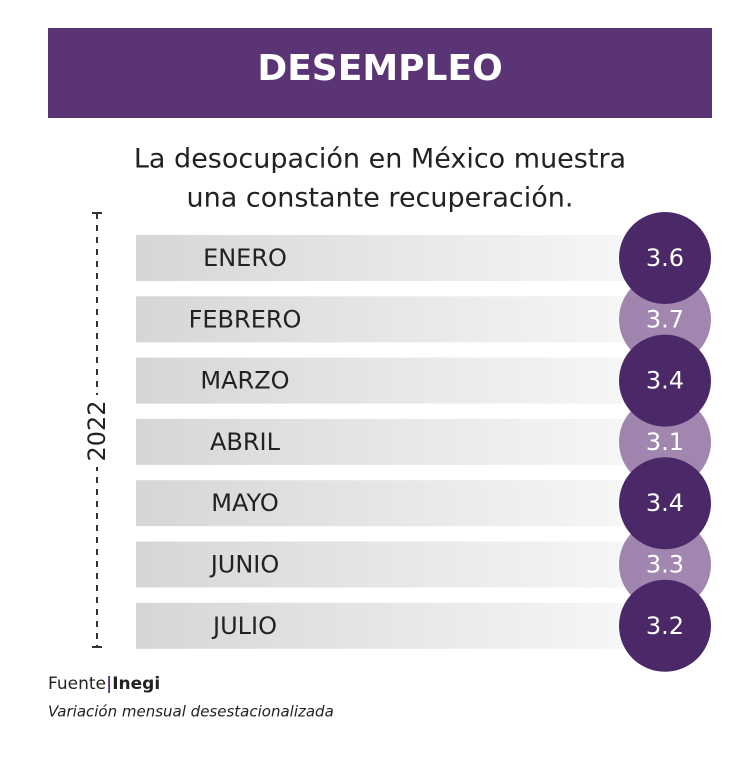 This screenshot has width=750, height=758. What do you see at coordinates (244, 565) in the screenshot?
I see `month: JUNIO` at bounding box center [244, 565].